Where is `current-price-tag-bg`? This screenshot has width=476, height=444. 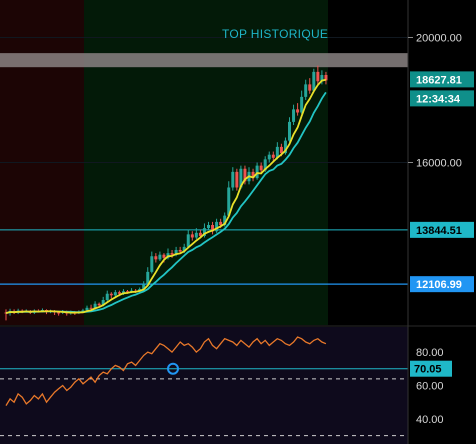
current-price-tag-bg is located at coordinates (442, 79).